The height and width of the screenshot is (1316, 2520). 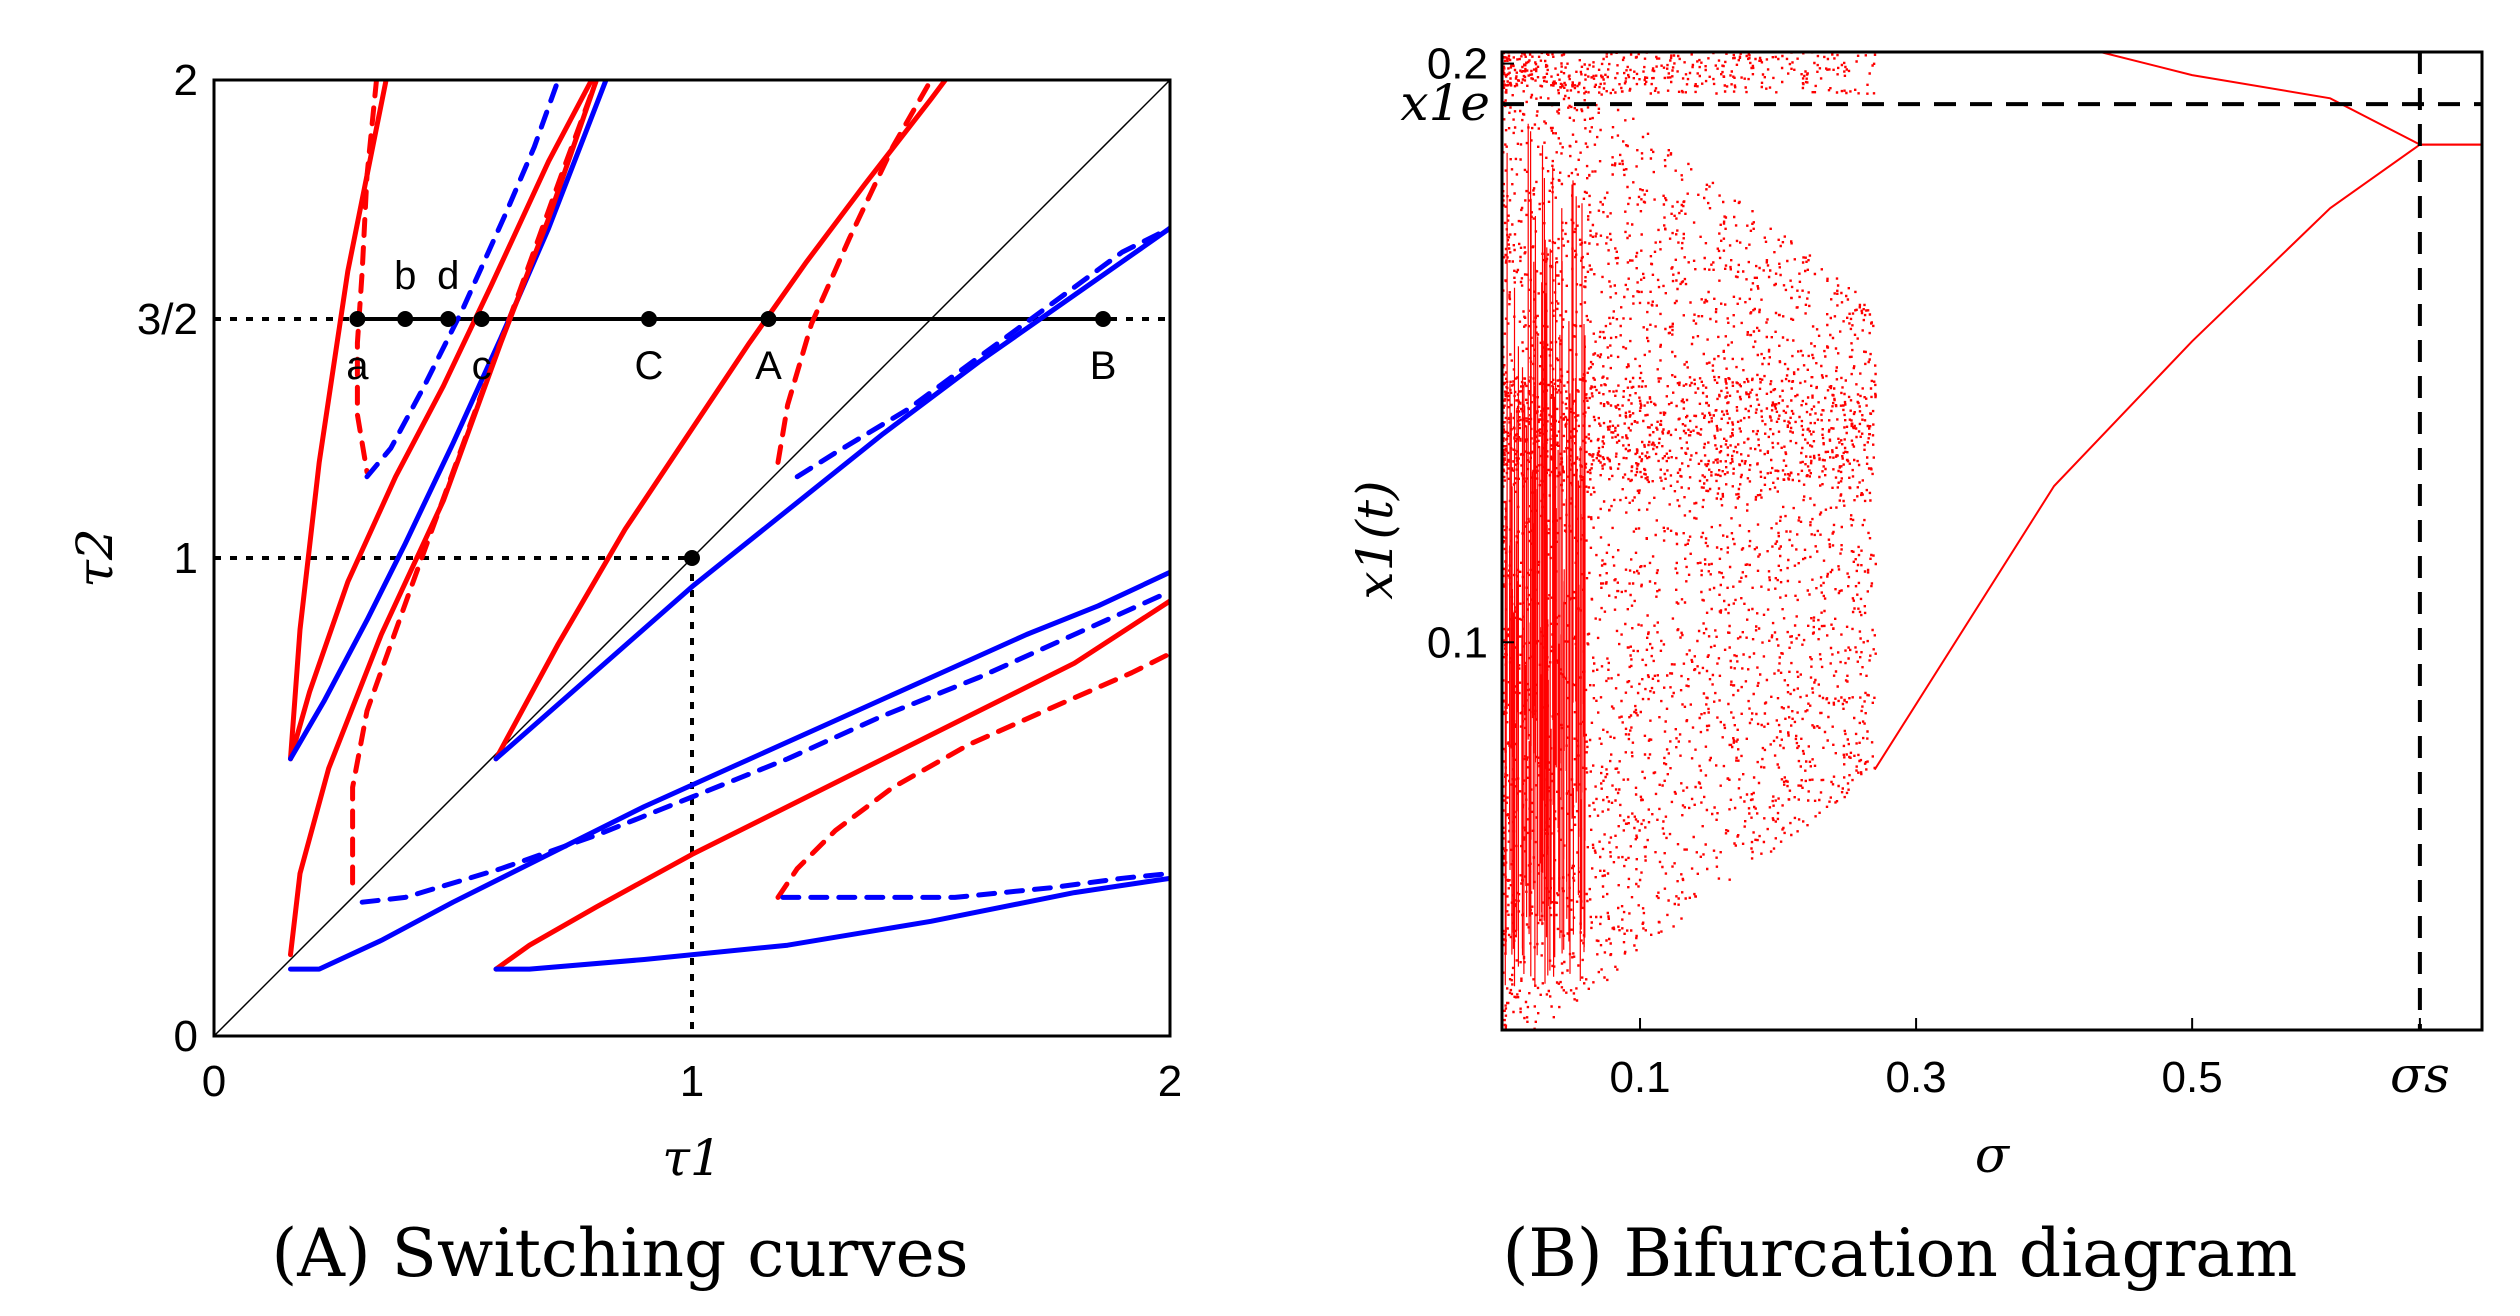 I want to click on red-dashed-3-curve, so click(x=854, y=272).